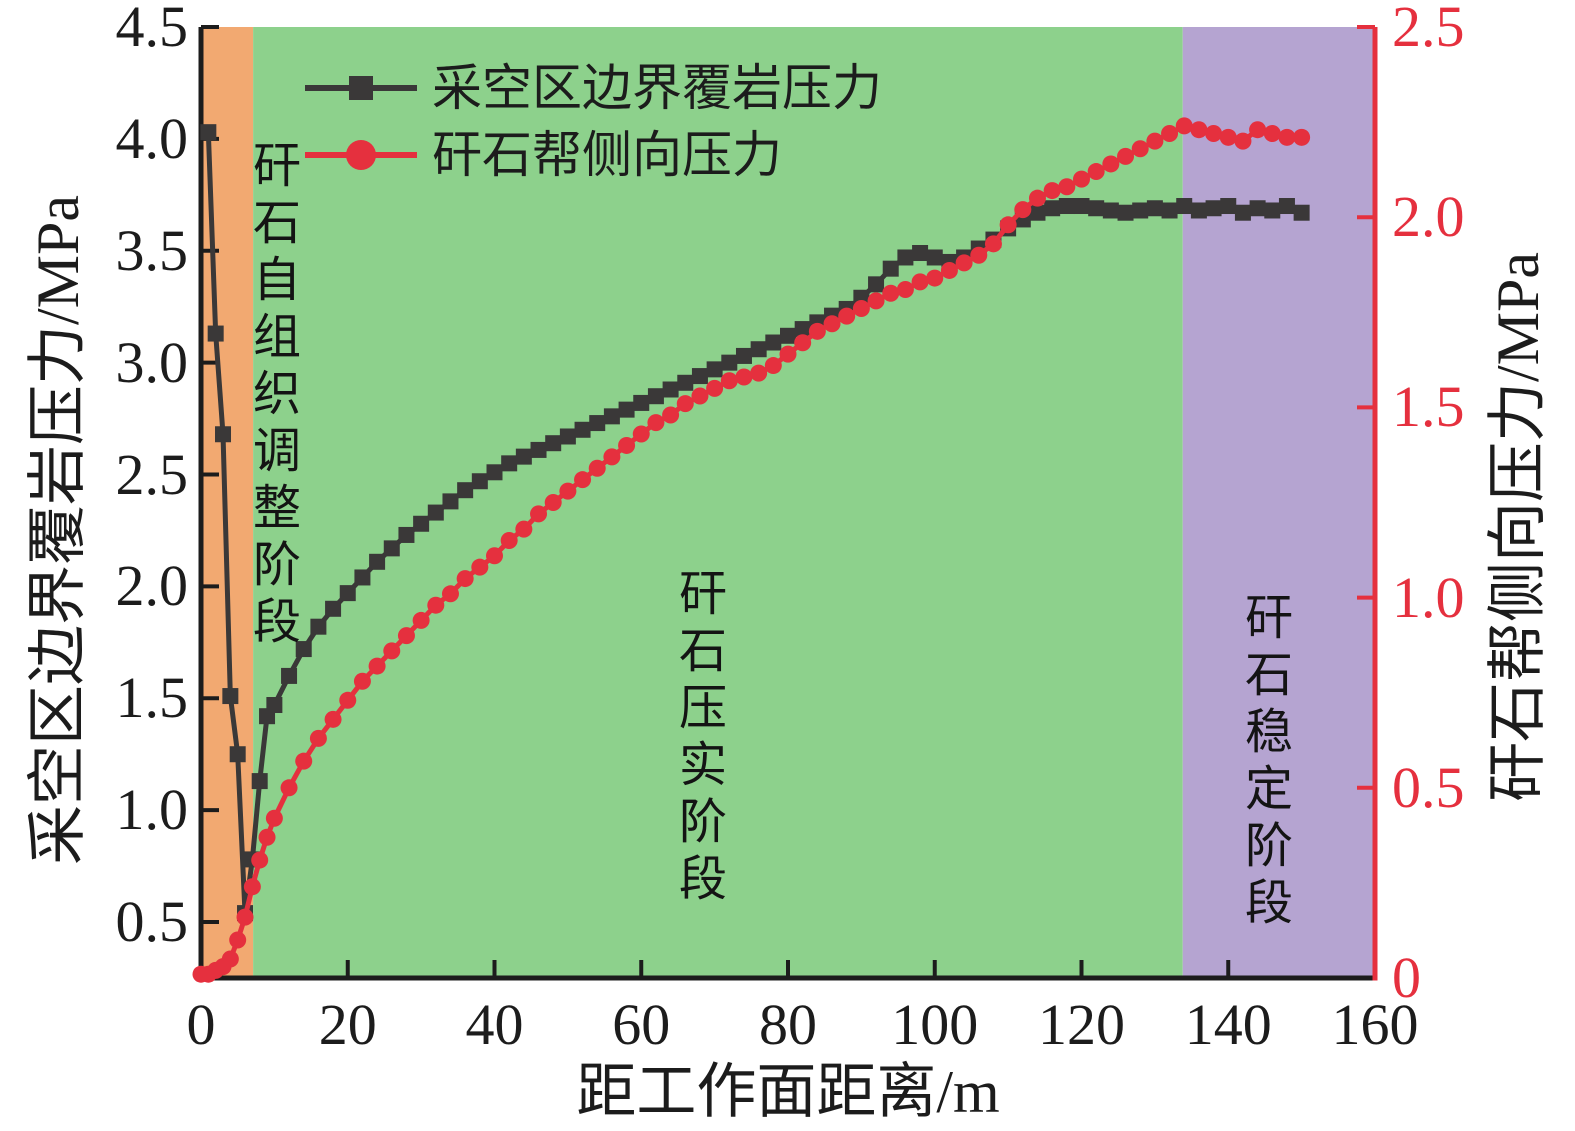  Describe the element at coordinates (1375, 1024) in the screenshot. I see `x-tick-label: 160` at that location.